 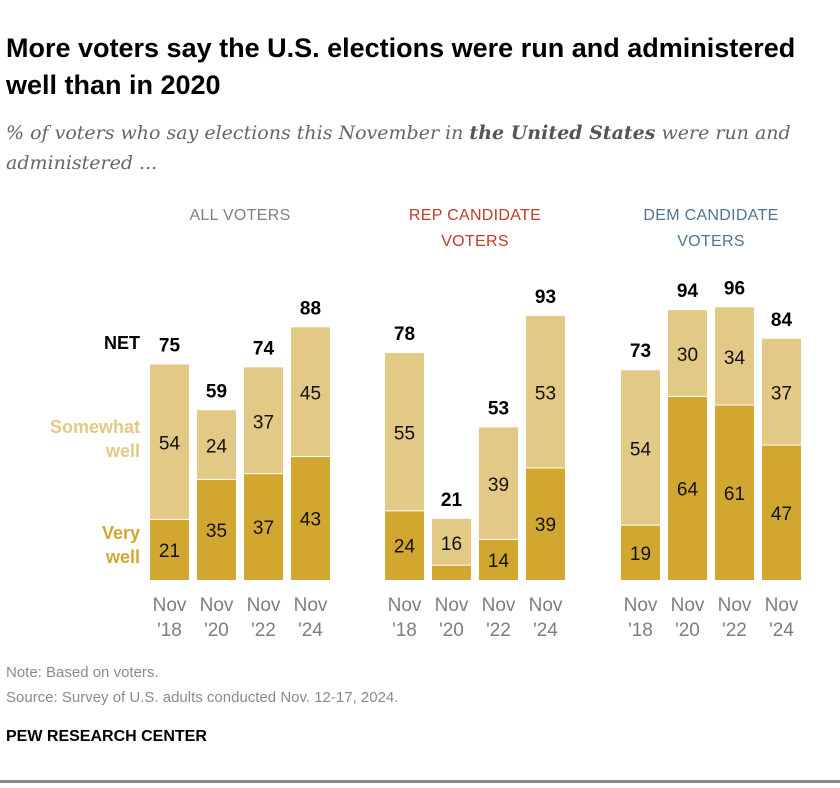 I want to click on value-label-very-well: 37, so click(x=263, y=528).